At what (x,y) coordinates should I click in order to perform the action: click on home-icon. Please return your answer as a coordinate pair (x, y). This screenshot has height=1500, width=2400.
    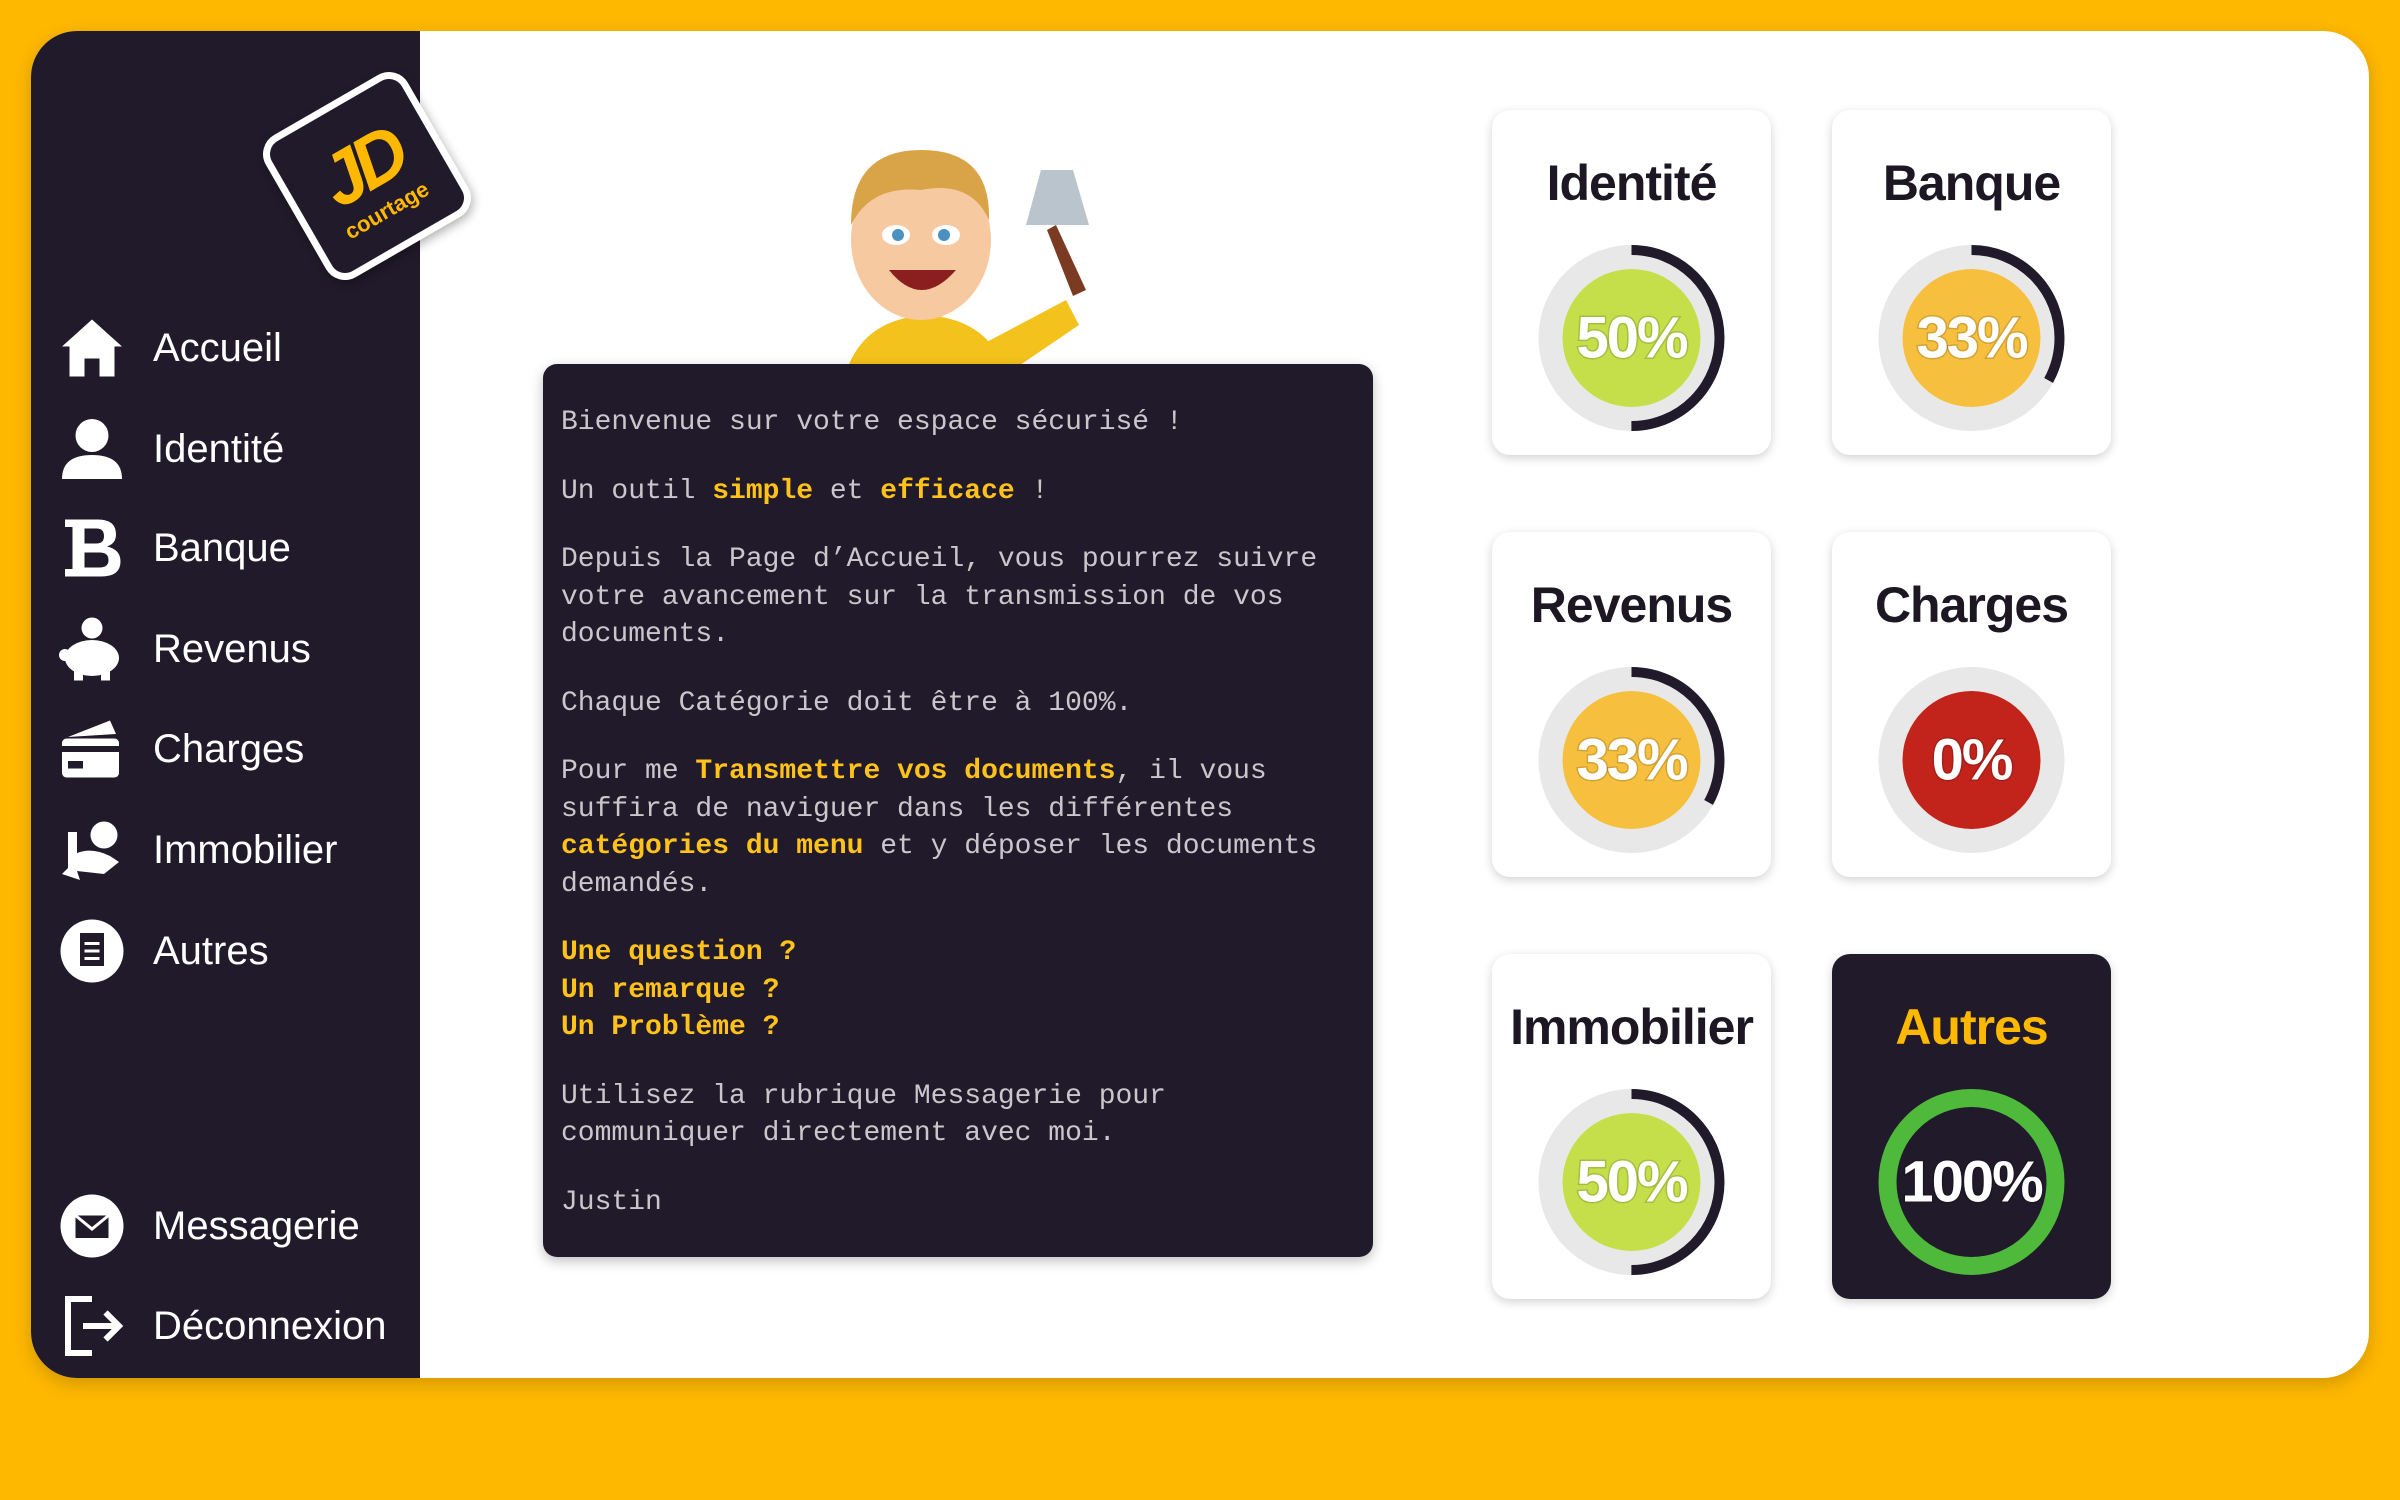
    Looking at the image, I should click on (92, 348).